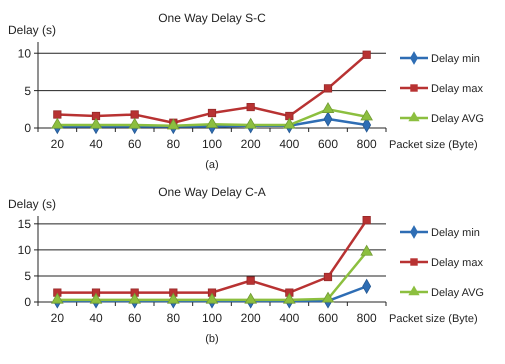 The image size is (505, 364). What do you see at coordinates (25, 224) in the screenshot?
I see `y-tick-label: 15` at bounding box center [25, 224].